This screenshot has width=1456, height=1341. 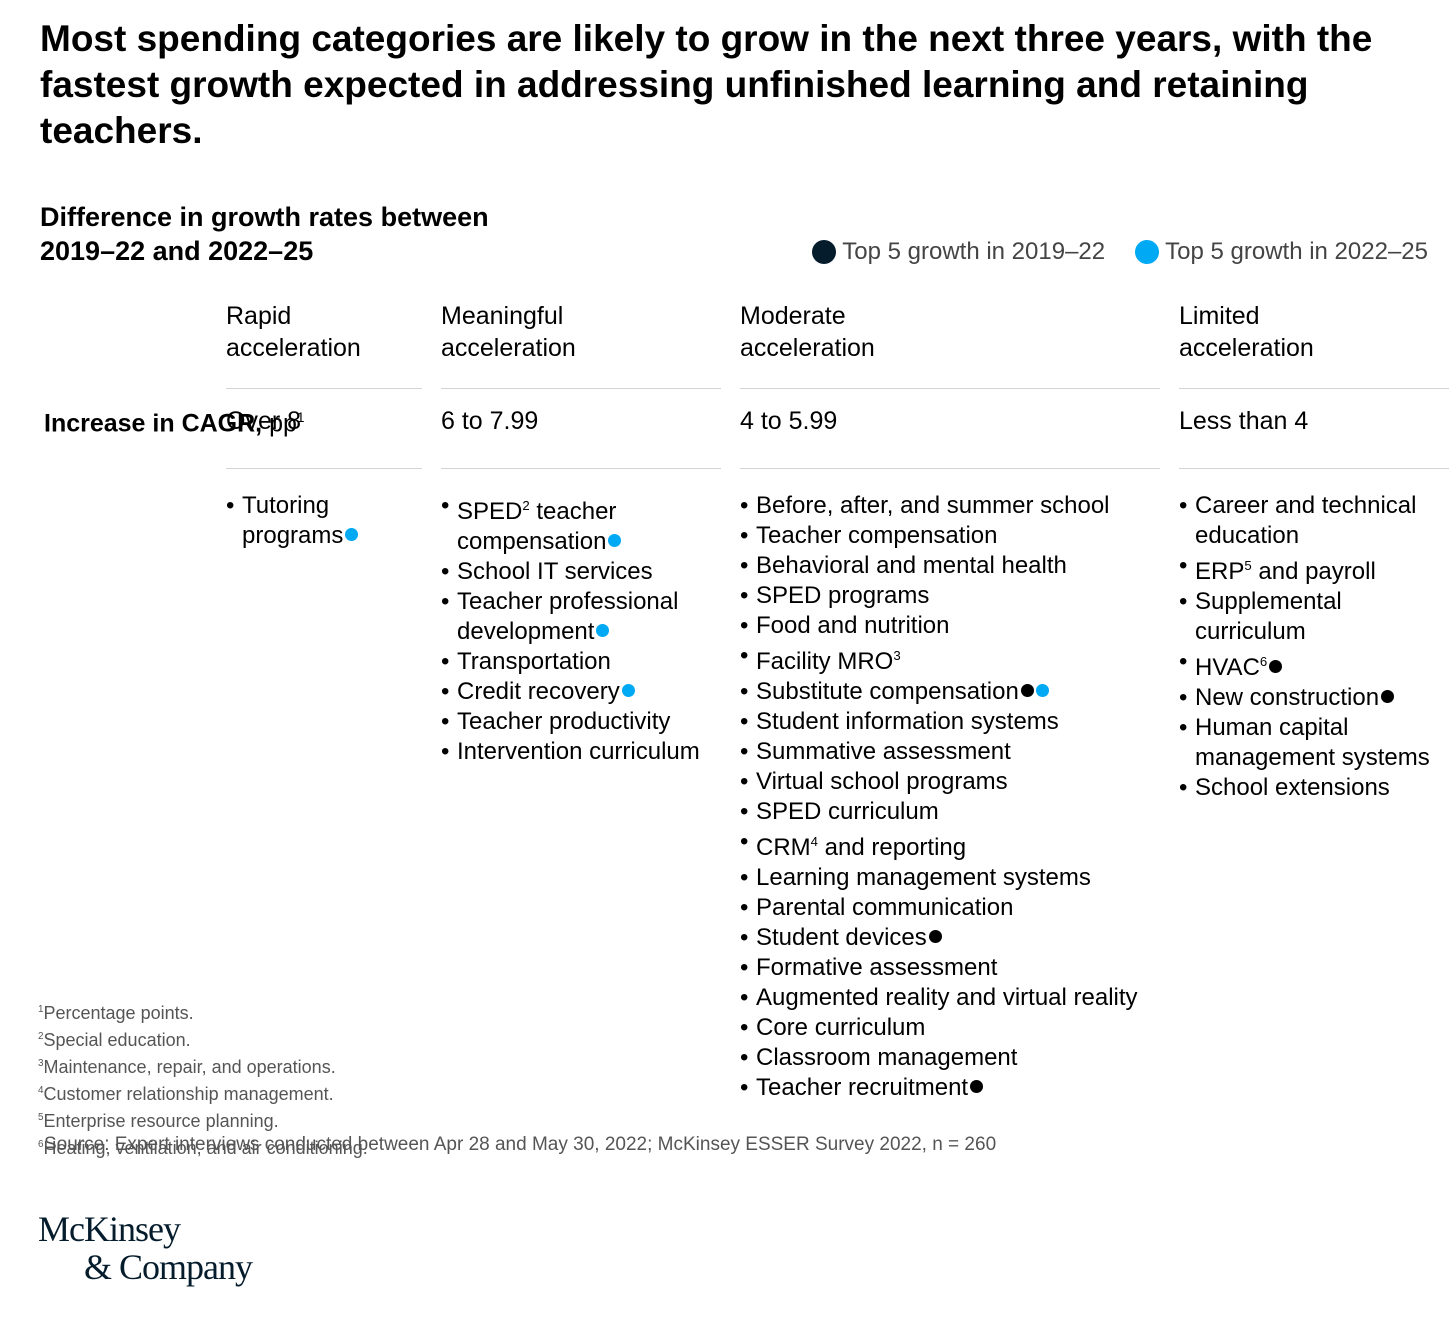 I want to click on item-label: Supplemental curriculum, so click(x=1268, y=616).